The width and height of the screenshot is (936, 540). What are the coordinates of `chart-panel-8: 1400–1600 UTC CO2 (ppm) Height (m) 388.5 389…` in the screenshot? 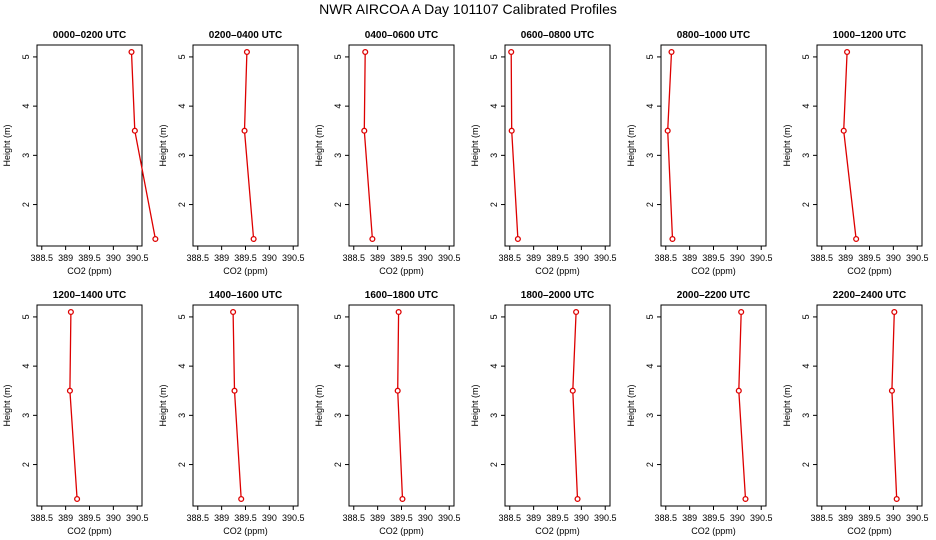 It's located at (231, 413).